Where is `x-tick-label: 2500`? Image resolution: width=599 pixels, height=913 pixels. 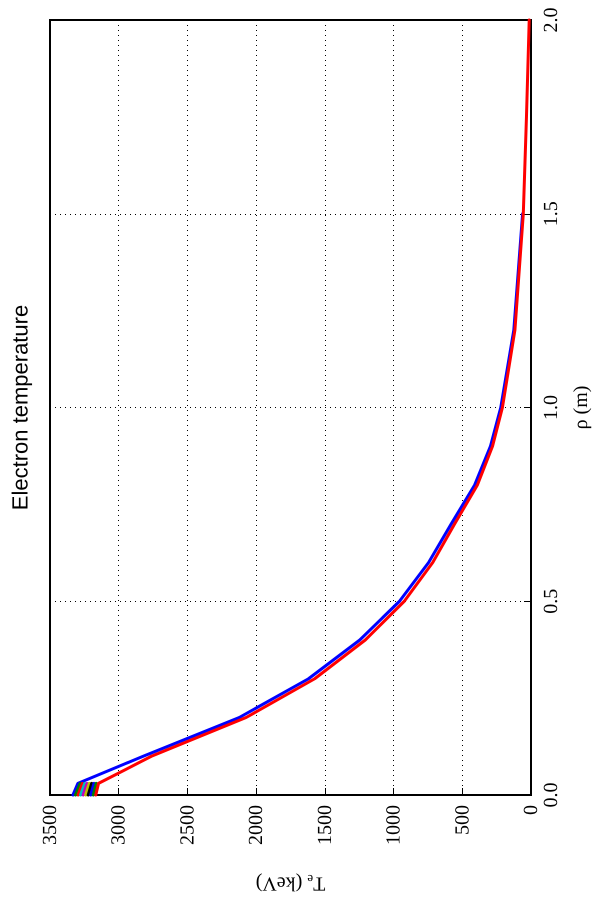 x-tick-label: 2500 is located at coordinates (187, 825).